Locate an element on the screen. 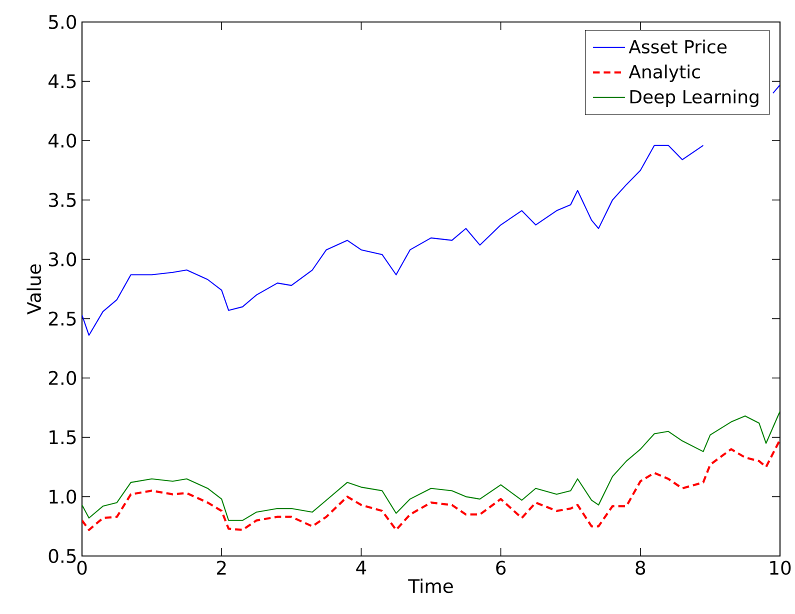 Image resolution: width=795 pixels, height=614 pixels. y-tick-label: 1.5 is located at coordinates (63, 437).